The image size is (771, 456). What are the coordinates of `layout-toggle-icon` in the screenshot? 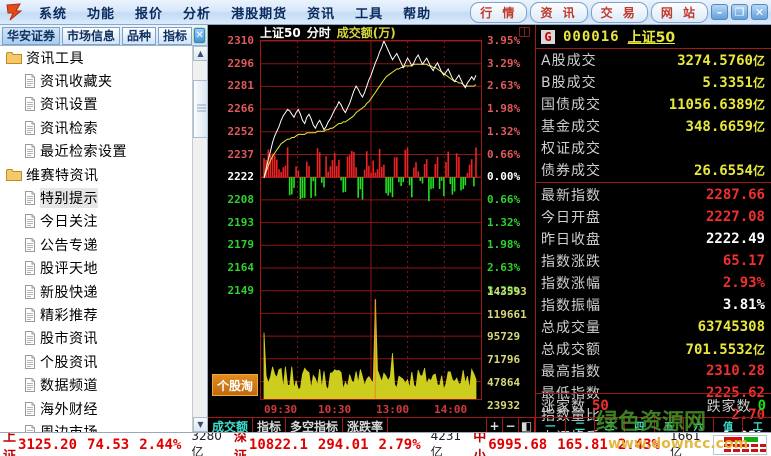 It's located at (524, 32).